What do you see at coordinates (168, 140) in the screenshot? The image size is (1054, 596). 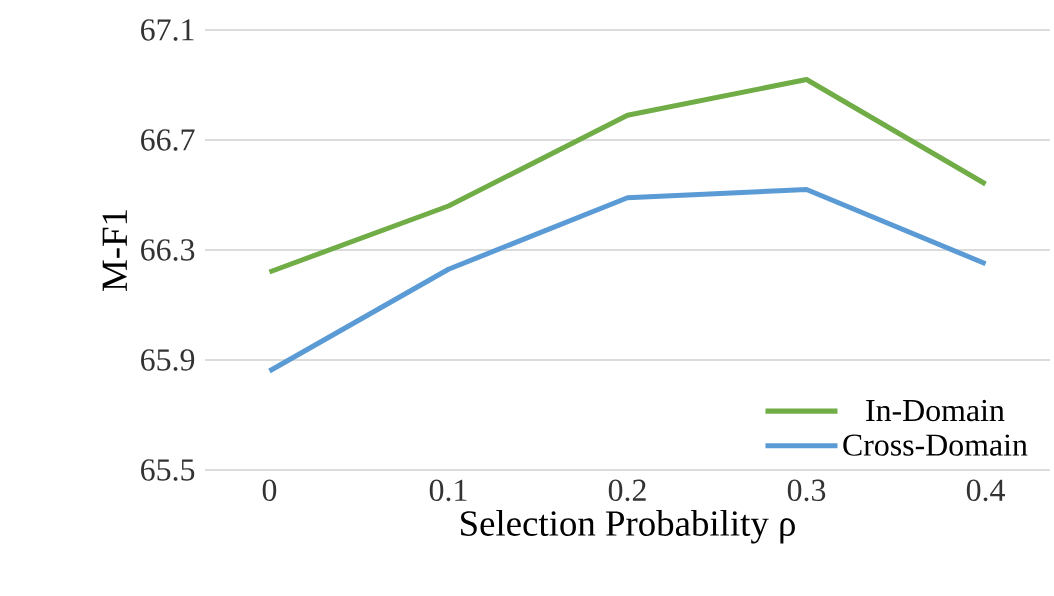 I see `y-tick-label: 66.7` at bounding box center [168, 140].